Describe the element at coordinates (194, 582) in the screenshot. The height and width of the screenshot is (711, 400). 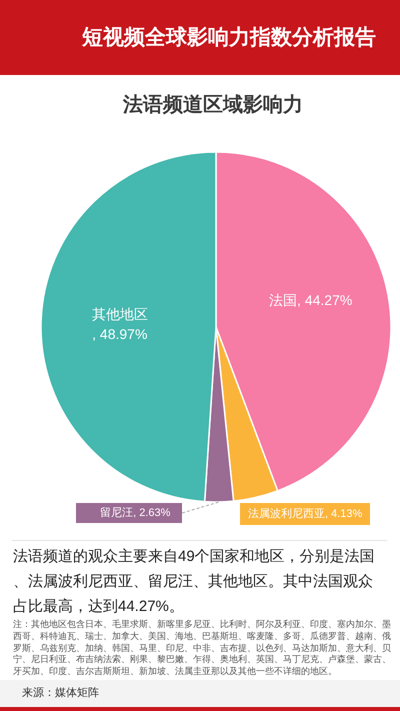
I see `text: 法语频道的观众主要来自49个国家和地区，分别是法国、法属波利尼西亚、留尼汪、其他地区。其中法国观众占比最高，达到44.27%。` at that location.